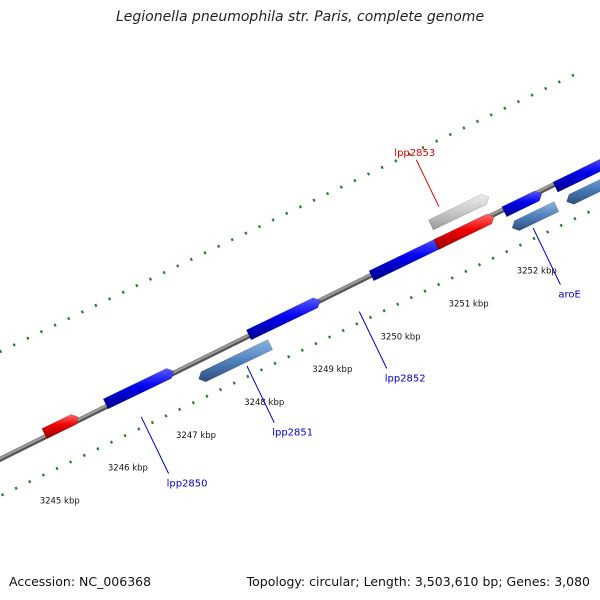 The image size is (600, 600). What do you see at coordinates (60, 502) in the screenshot?
I see `scale-label: 3245 kbp` at bounding box center [60, 502].